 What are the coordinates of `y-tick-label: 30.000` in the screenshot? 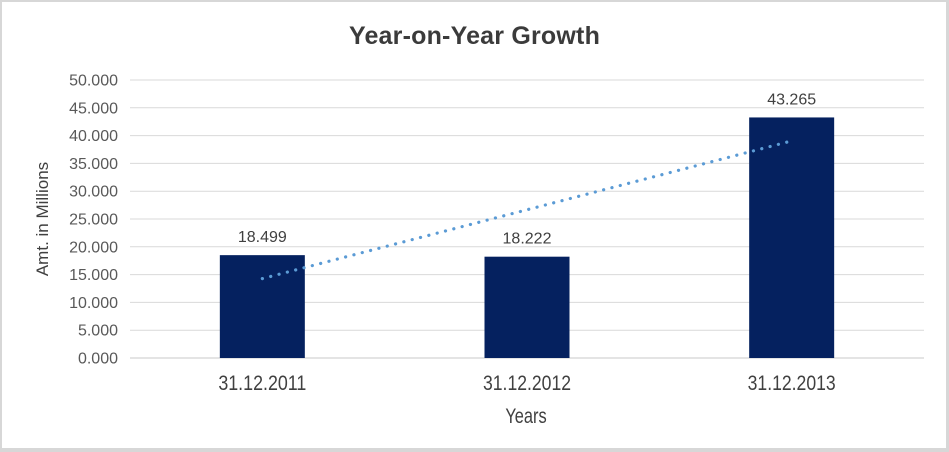 It's located at (93, 192).